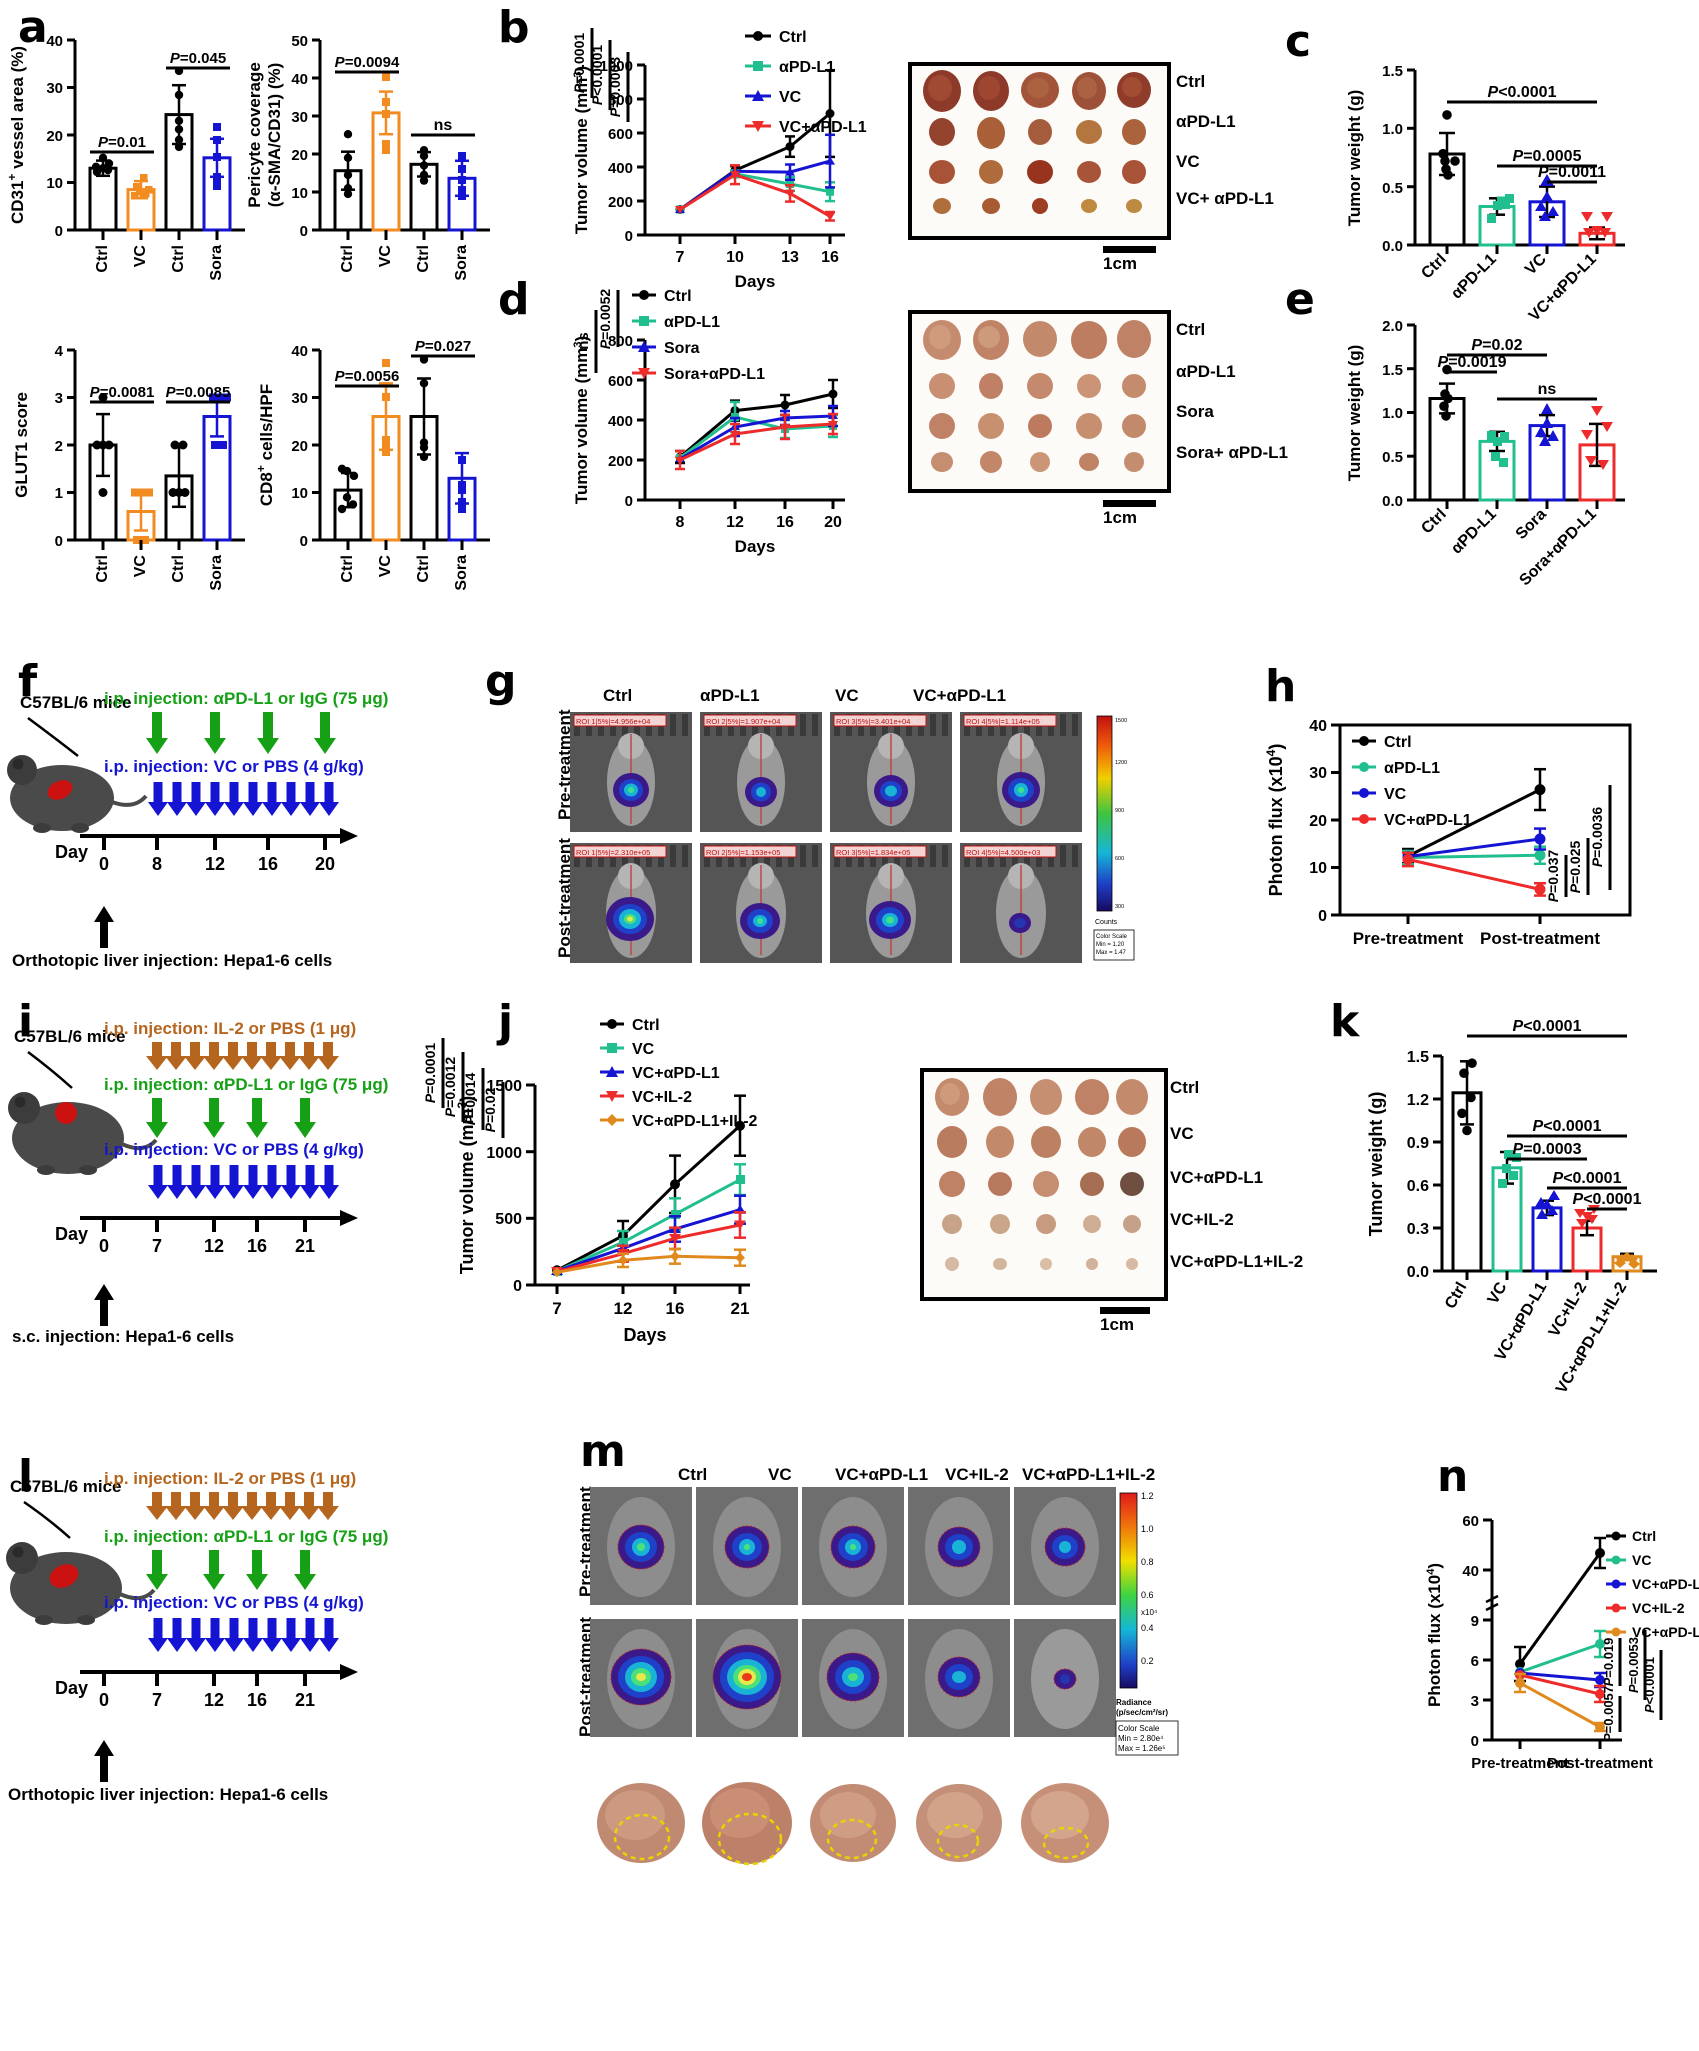 Image resolution: width=1699 pixels, height=2051 pixels. I want to click on svg-text: VC, so click(1641, 1560).